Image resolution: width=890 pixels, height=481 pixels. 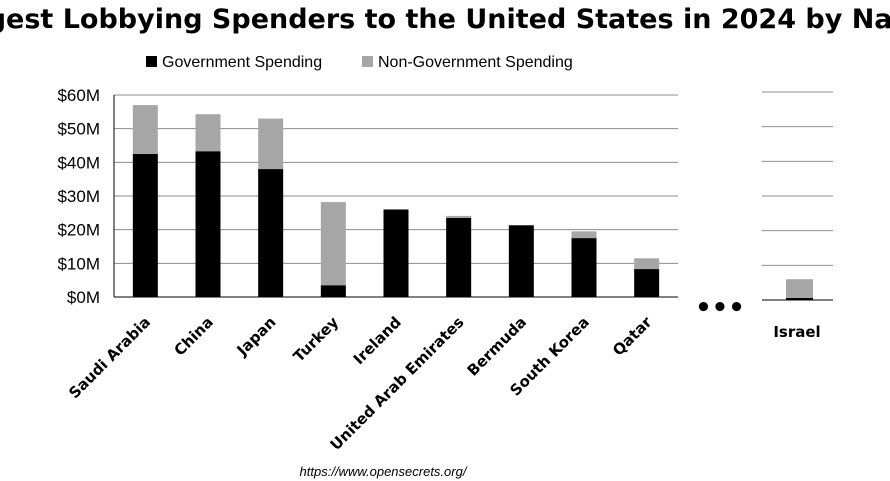 What do you see at coordinates (83, 297) in the screenshot?
I see `y-tick-label-0: $0M` at bounding box center [83, 297].